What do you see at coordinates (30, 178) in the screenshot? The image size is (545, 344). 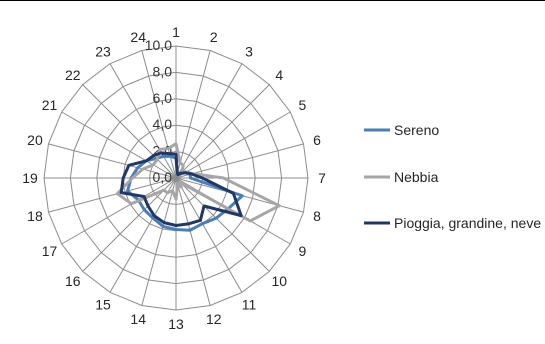 I see `category-label: 19` at bounding box center [30, 178].